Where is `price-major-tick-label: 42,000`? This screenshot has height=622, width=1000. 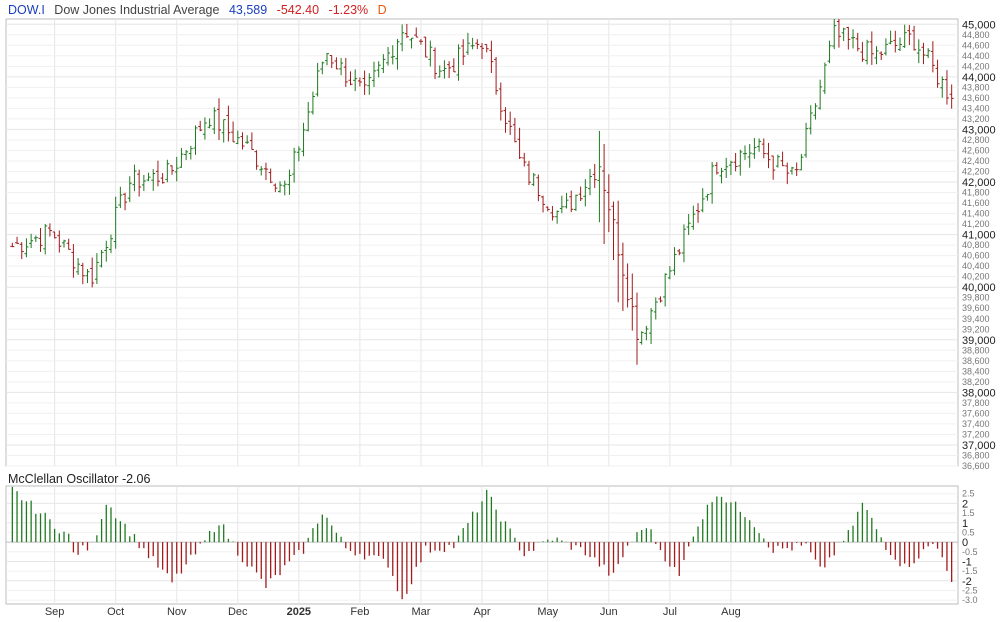 price-major-tick-label: 42,000 is located at coordinates (979, 183).